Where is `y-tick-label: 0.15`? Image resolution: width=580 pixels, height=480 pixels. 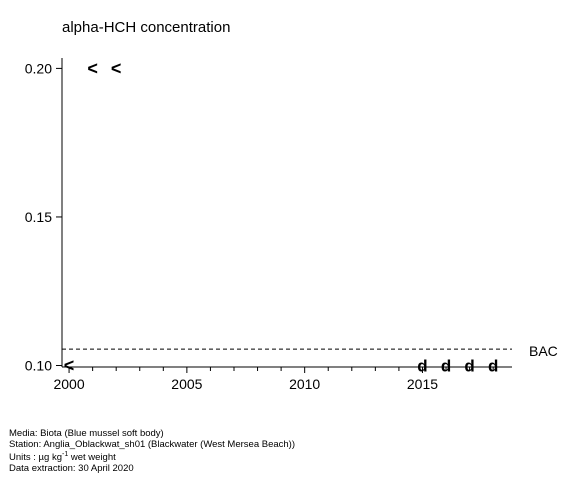 y-tick-label: 0.15 is located at coordinates (38, 217).